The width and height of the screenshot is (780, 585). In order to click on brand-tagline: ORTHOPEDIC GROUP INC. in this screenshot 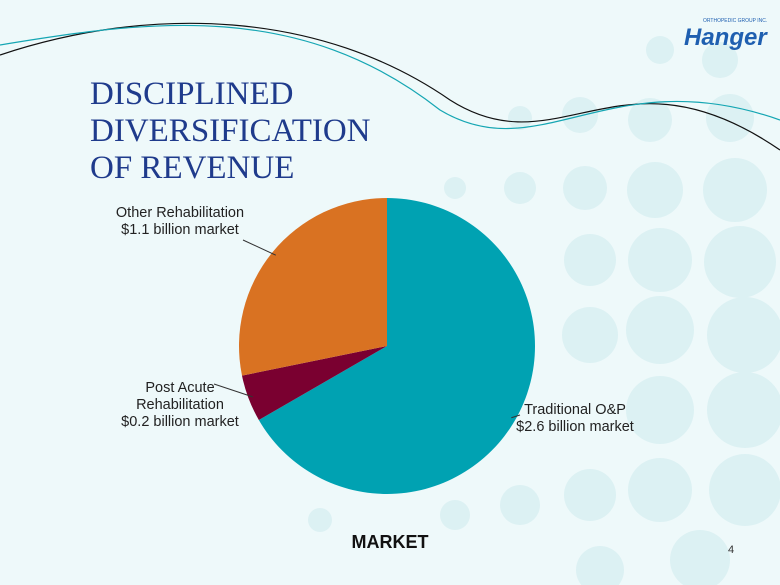, I will do `click(735, 21)`.